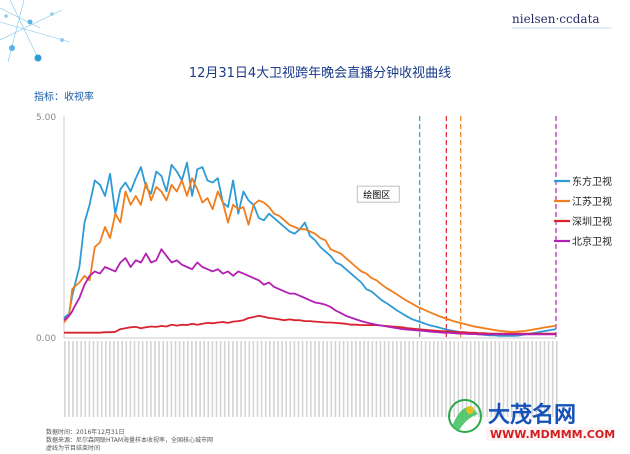 This screenshot has height=454, width=630. Describe the element at coordinates (488, 227) in the screenshot. I see `end-time-dashed-lines` at that location.